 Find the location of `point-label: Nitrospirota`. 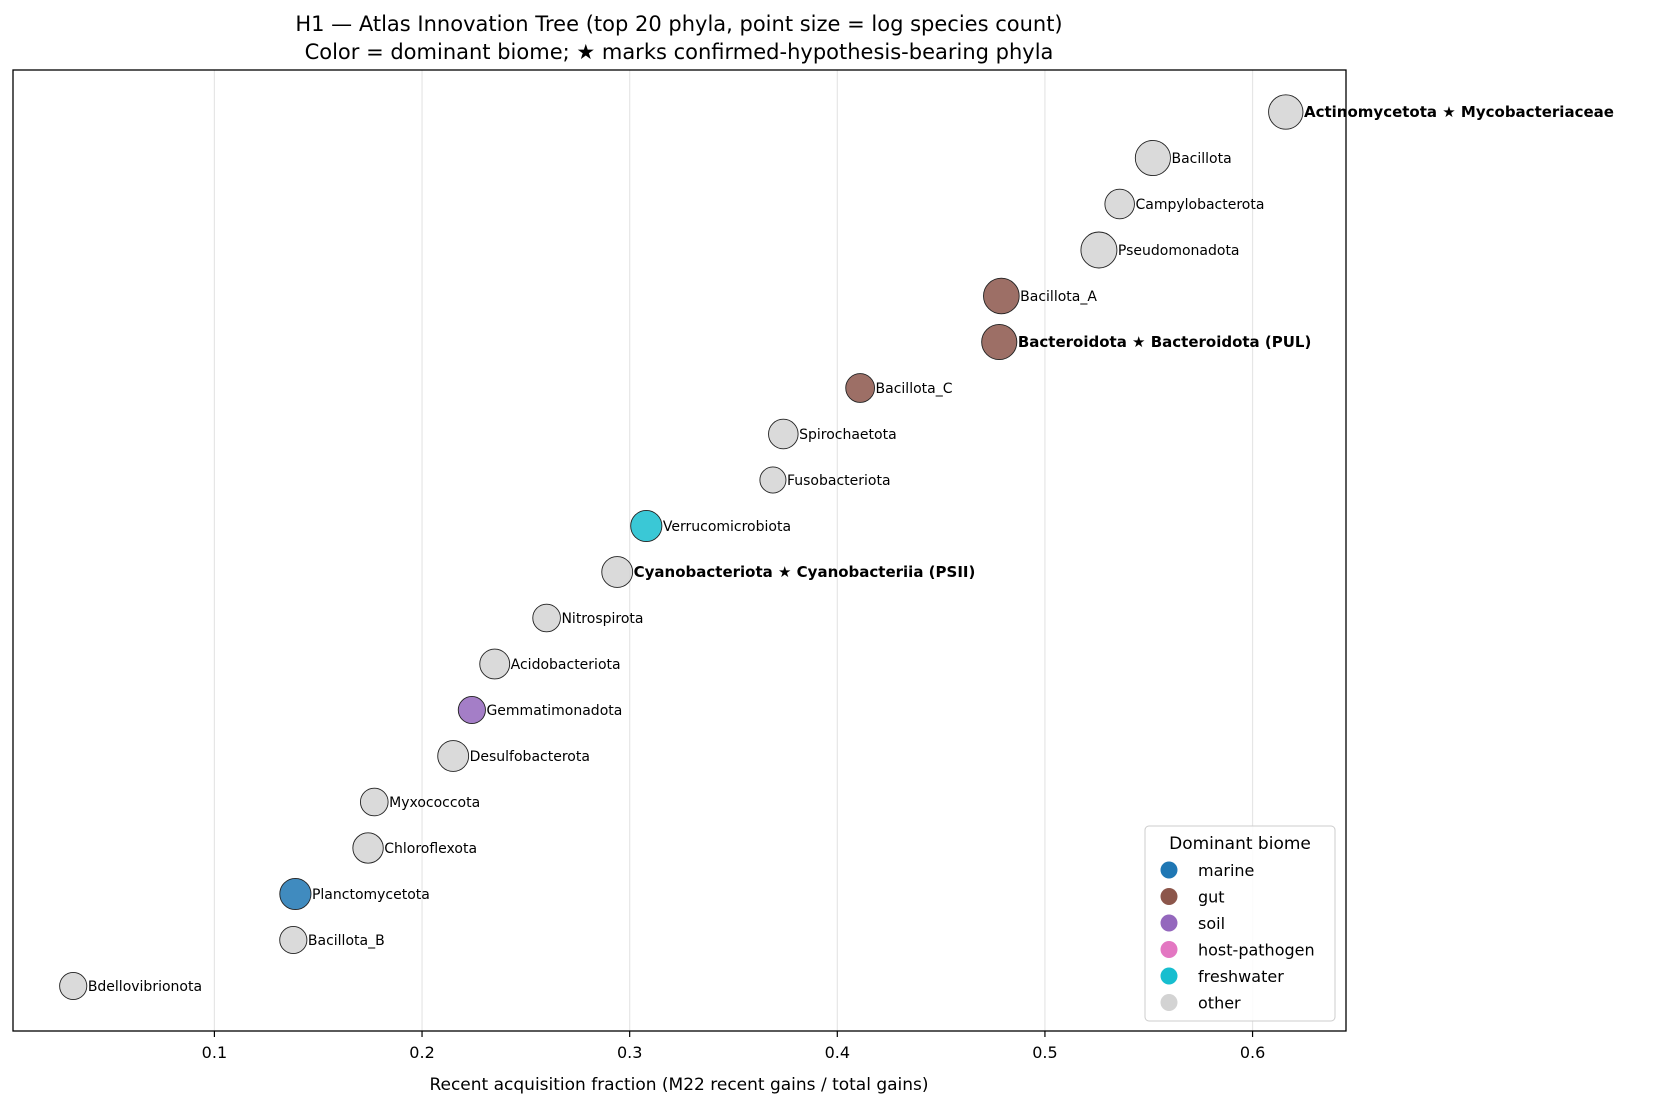

point-label: Nitrospirota is located at coordinates (602, 619).